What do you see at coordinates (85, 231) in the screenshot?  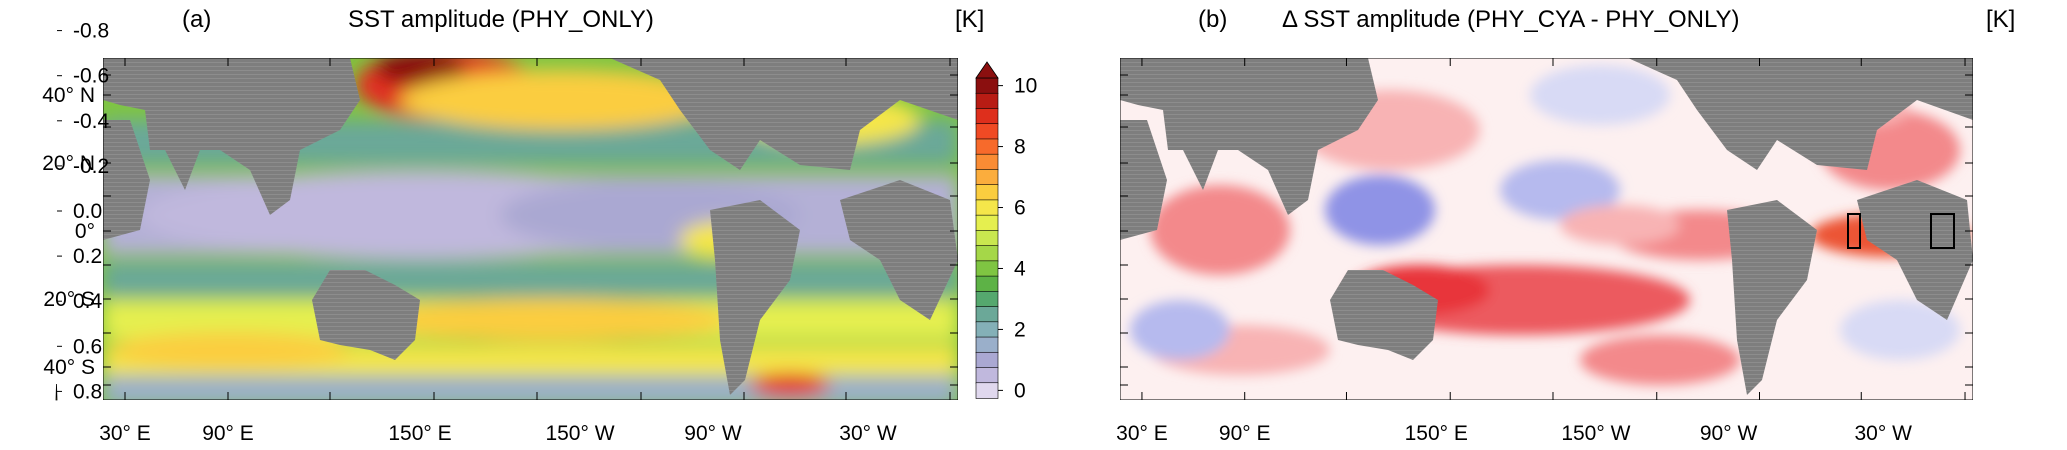 I see `lat-tick-label: 0°` at bounding box center [85, 231].